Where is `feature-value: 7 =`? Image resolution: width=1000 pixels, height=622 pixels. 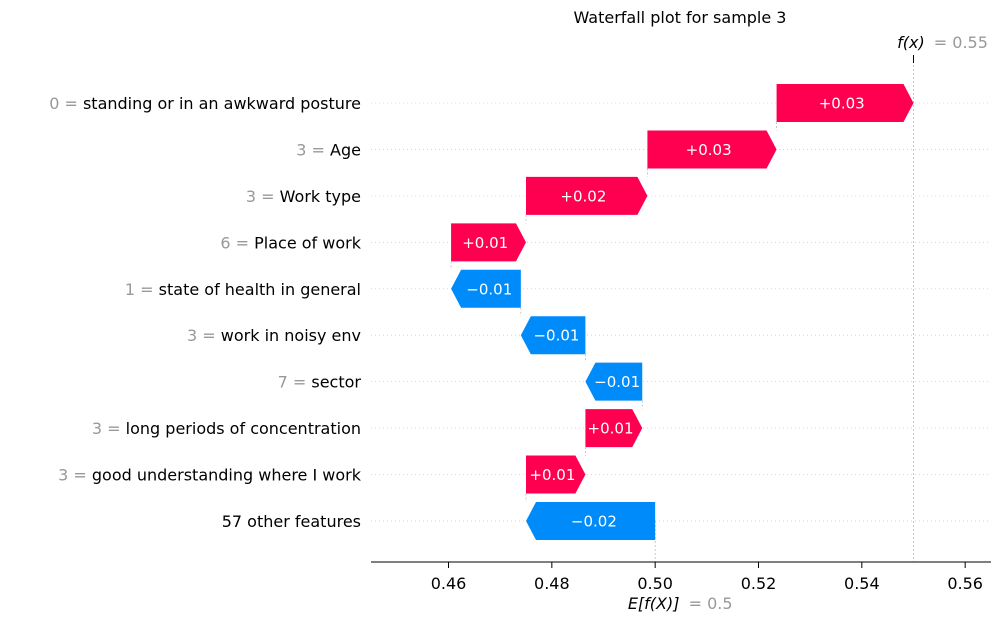 feature-value: 7 = is located at coordinates (295, 382).